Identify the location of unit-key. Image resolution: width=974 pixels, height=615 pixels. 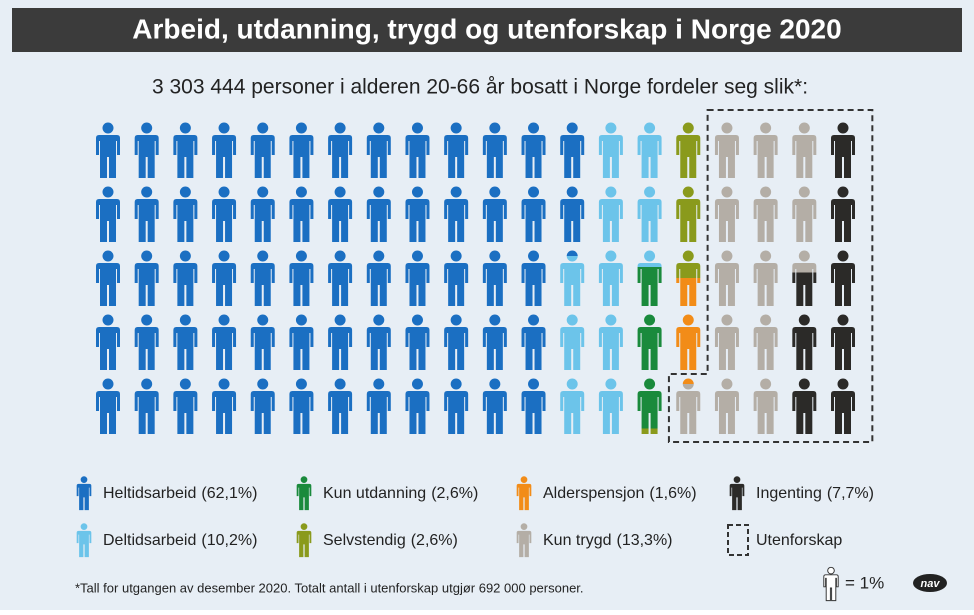
(831, 584).